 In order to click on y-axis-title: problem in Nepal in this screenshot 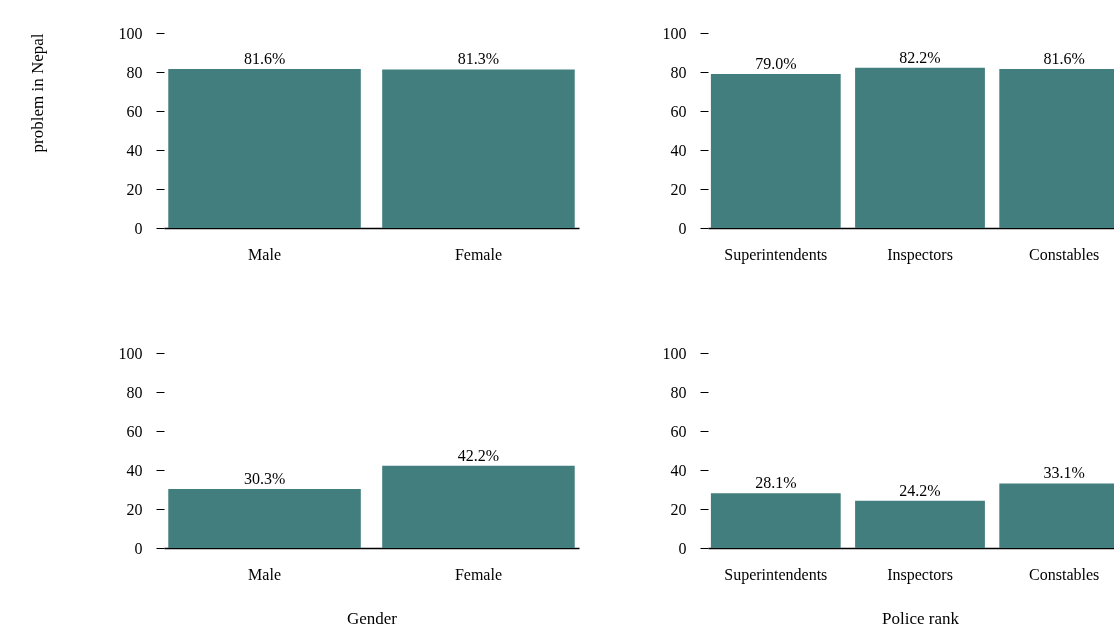, I will do `click(37, 93)`.